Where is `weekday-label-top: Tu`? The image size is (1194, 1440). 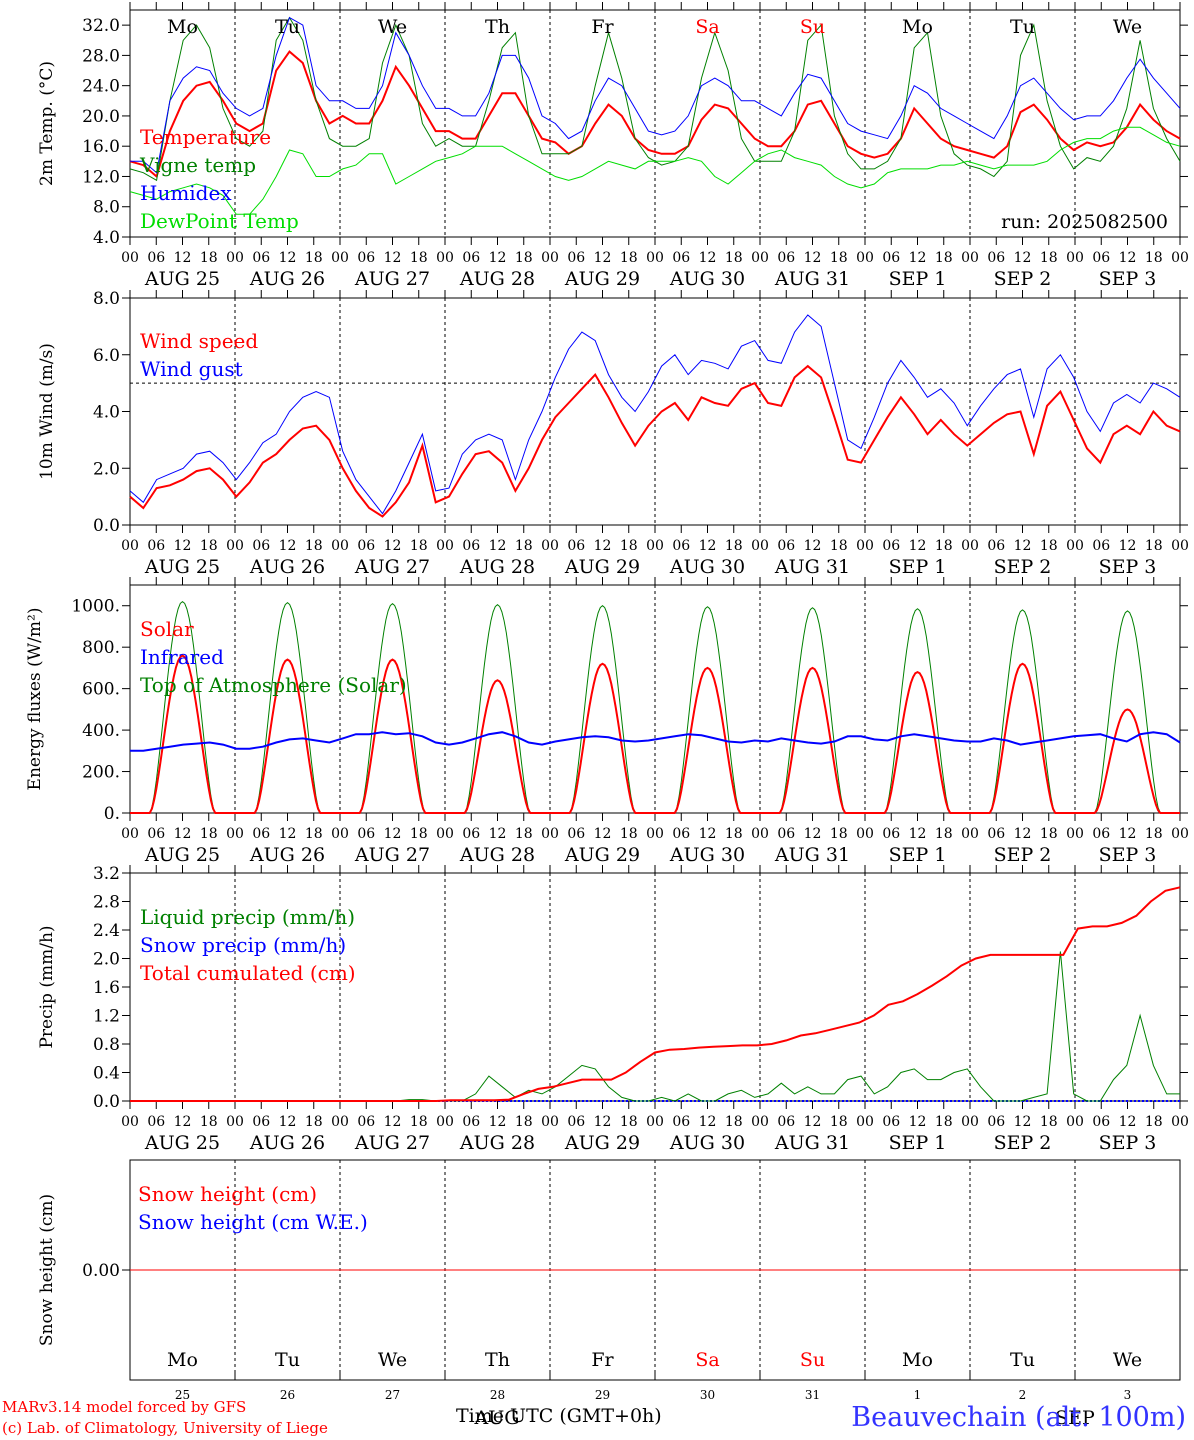
weekday-label-top: Tu is located at coordinates (1022, 27).